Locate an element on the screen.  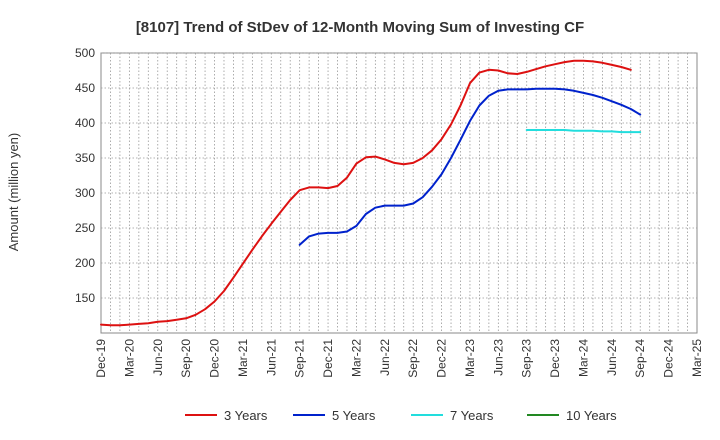
legend-label: 7 Years is located at coordinates (472, 415).